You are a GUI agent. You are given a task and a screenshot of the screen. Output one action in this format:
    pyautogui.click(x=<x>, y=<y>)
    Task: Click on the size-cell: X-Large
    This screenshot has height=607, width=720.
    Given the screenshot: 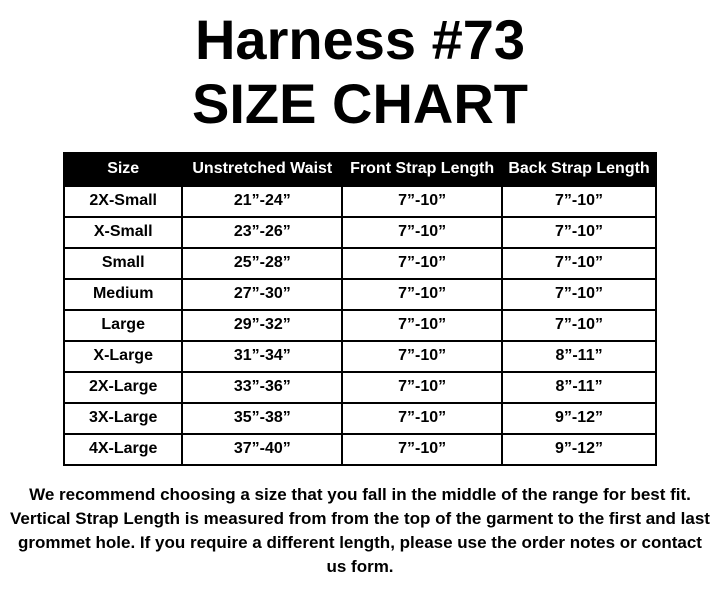 What is the action you would take?
    pyautogui.click(x=123, y=356)
    